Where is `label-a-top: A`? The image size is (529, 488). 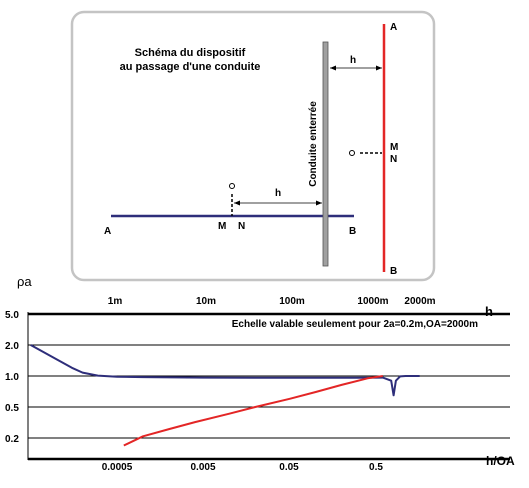 label-a-top: A is located at coordinates (393, 27).